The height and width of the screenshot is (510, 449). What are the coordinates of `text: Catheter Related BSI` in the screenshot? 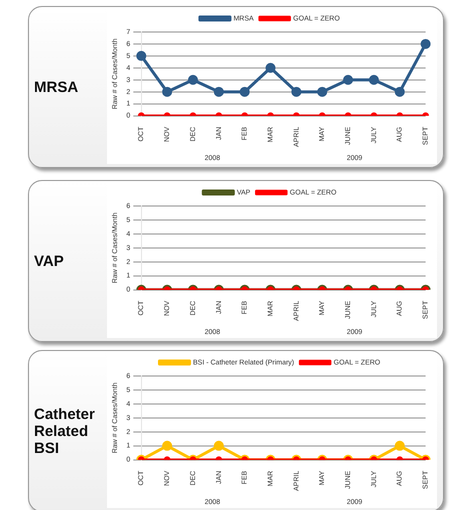 It's located at (65, 431).